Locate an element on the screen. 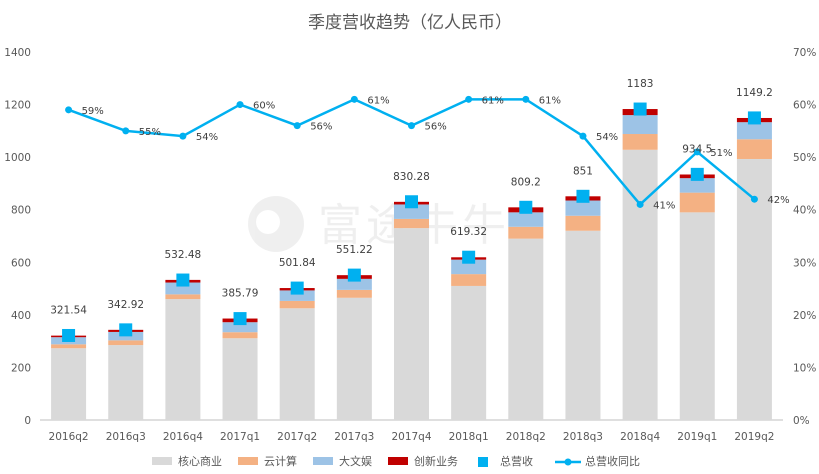 The image size is (819, 474). x-axis-tick-label: 2016q2 is located at coordinates (69, 437).